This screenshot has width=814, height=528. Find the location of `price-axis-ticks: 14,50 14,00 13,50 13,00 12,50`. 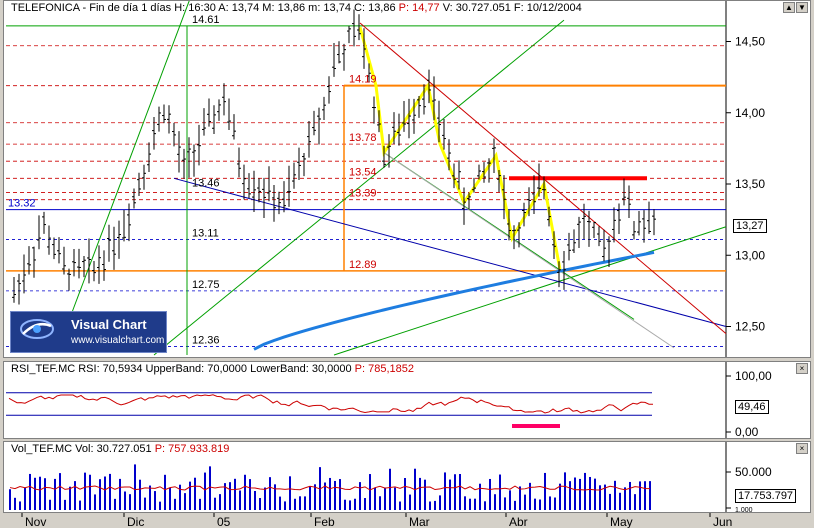

price-axis-ticks: 14,50 14,00 13,50 13,00 12,50 is located at coordinates (745, 184).